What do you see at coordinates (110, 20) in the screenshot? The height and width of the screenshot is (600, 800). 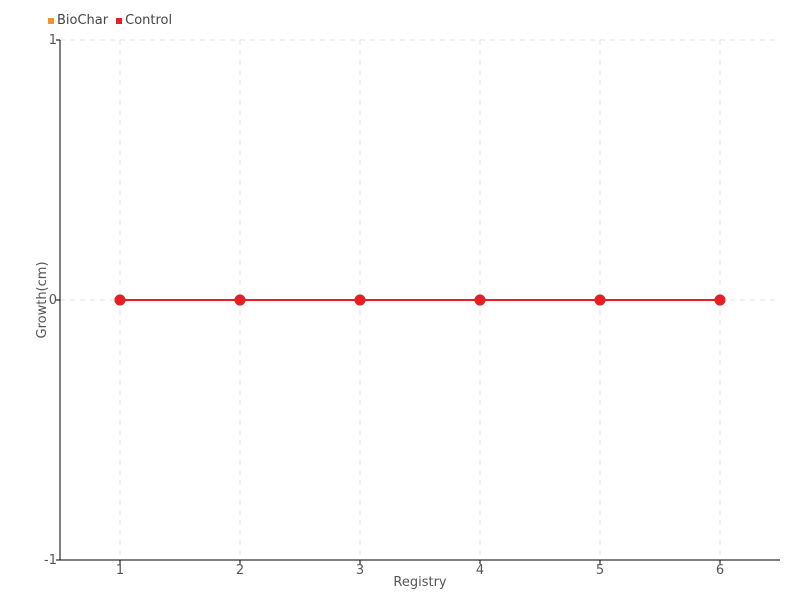 I see `legend: BioChar Control` at bounding box center [110, 20].